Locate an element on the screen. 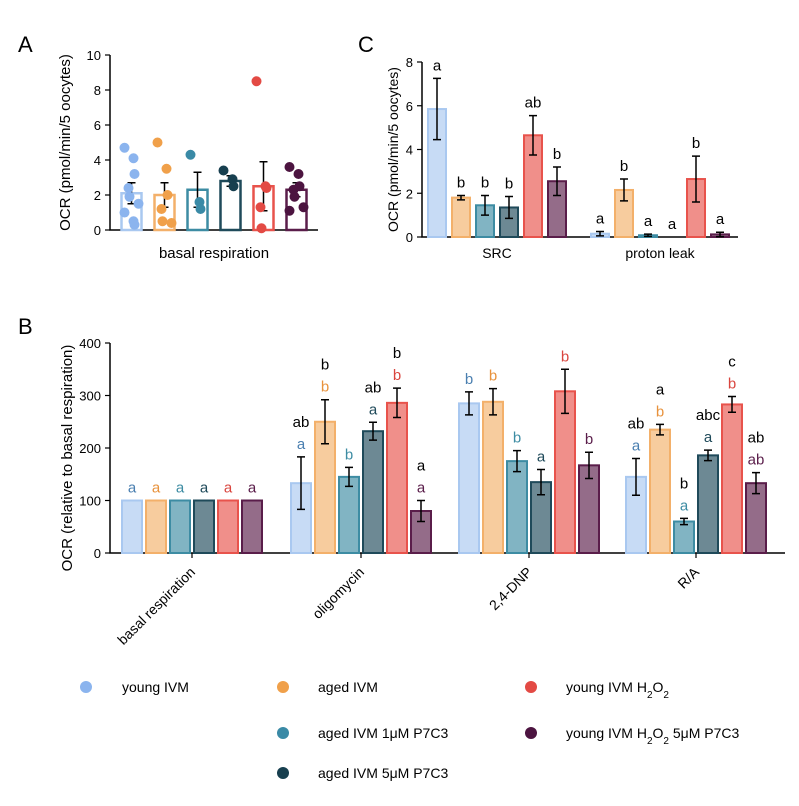 This screenshot has width=799, height=806. panel-a-y-tick-label: 2 is located at coordinates (97, 195).